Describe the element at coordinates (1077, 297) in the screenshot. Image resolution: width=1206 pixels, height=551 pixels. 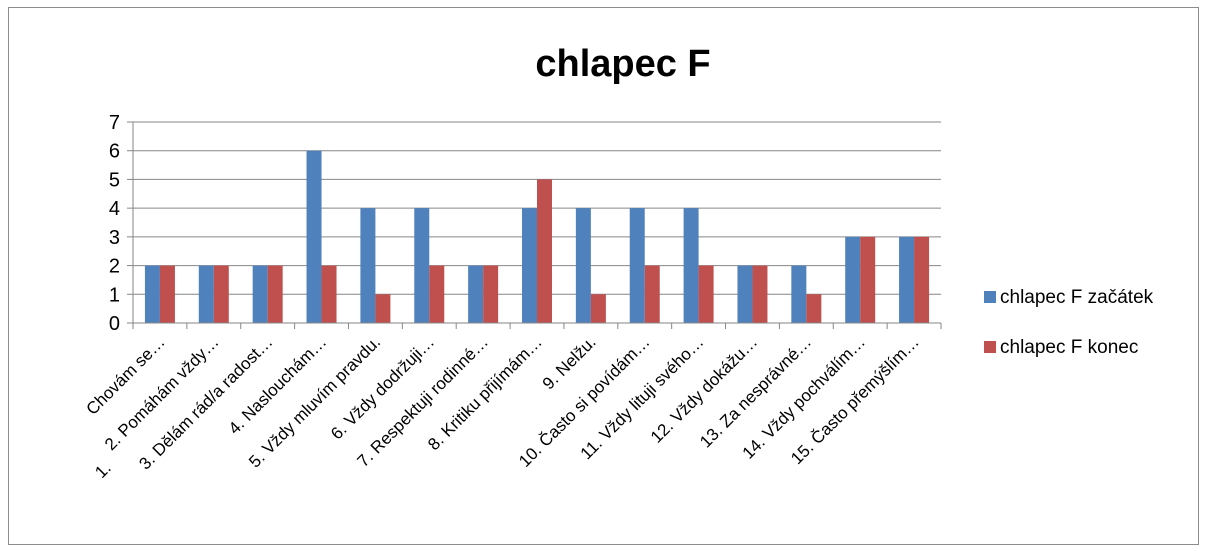
I see `legend-label: chlapec F začátek` at that location.